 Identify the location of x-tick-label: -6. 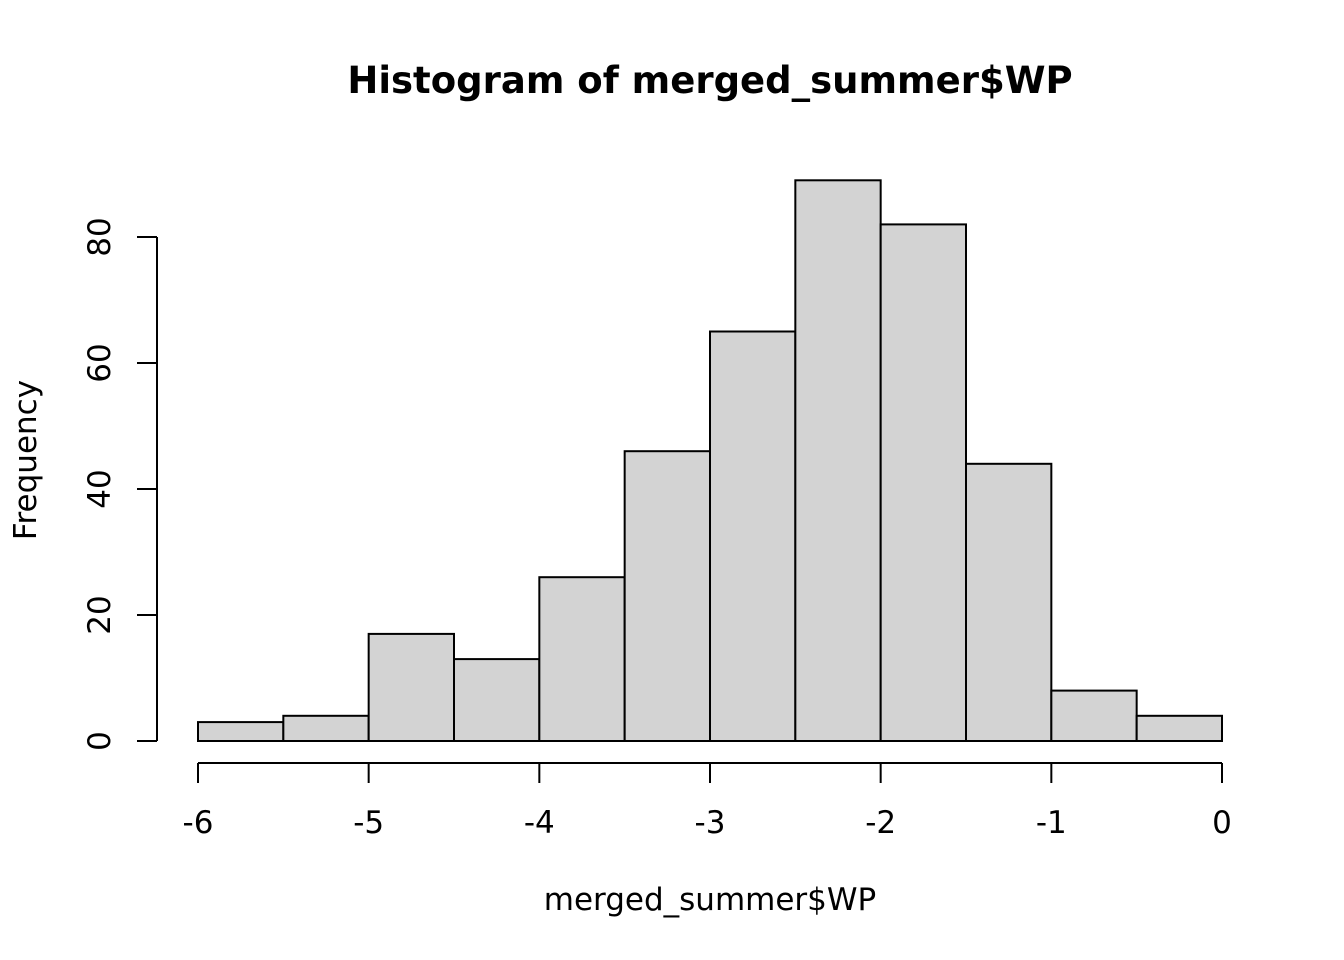
(198, 823).